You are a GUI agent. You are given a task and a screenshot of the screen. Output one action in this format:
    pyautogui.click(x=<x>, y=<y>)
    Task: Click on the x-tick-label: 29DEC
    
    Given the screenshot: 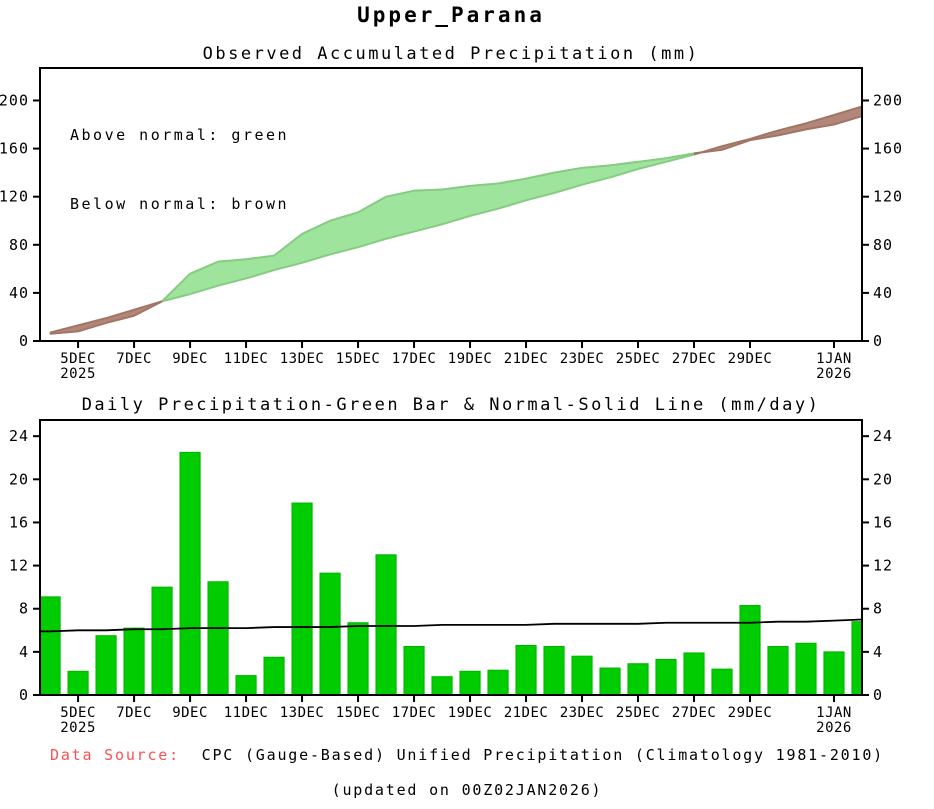 What is the action you would take?
    pyautogui.click(x=750, y=359)
    